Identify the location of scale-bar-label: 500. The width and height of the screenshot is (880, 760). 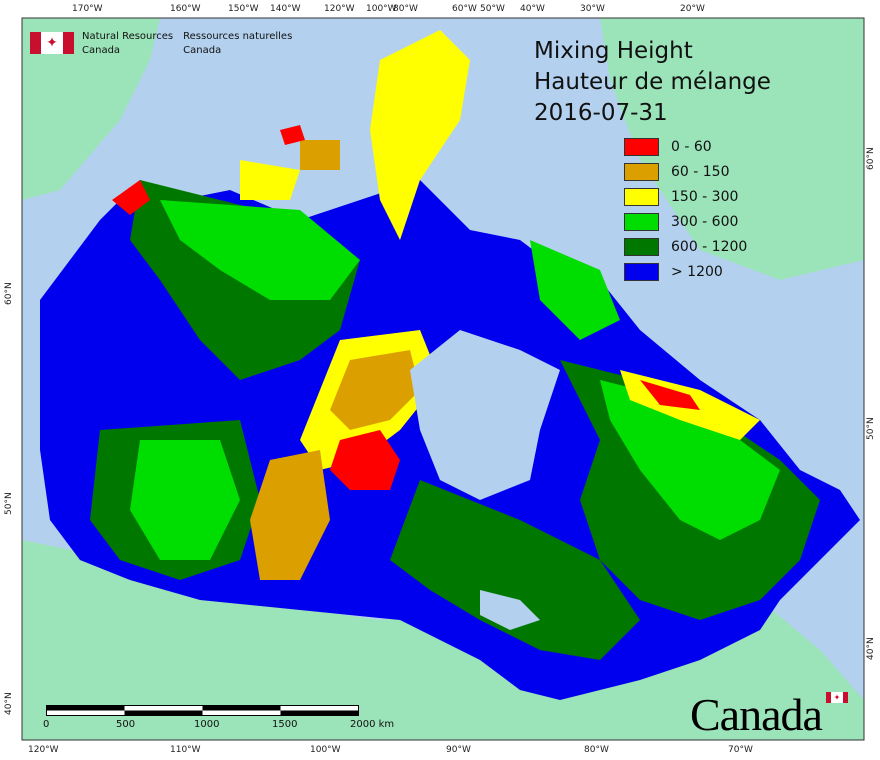
(126, 724).